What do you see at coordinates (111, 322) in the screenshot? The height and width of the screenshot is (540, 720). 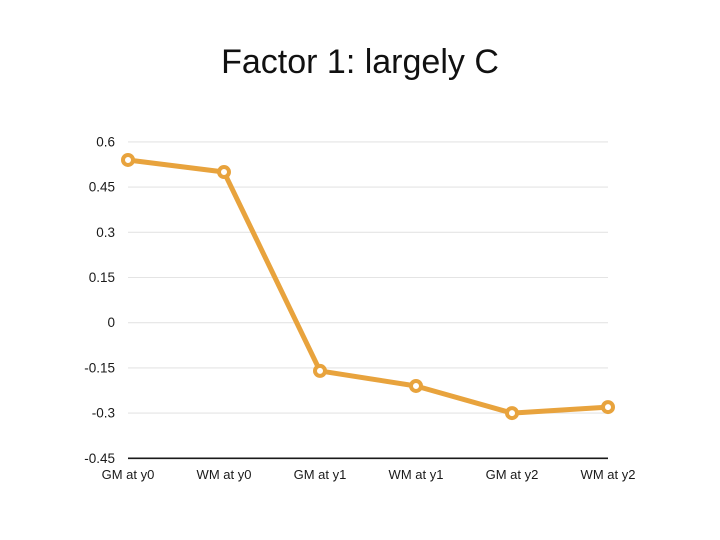 I see `y-axis-tick-label: 0` at bounding box center [111, 322].